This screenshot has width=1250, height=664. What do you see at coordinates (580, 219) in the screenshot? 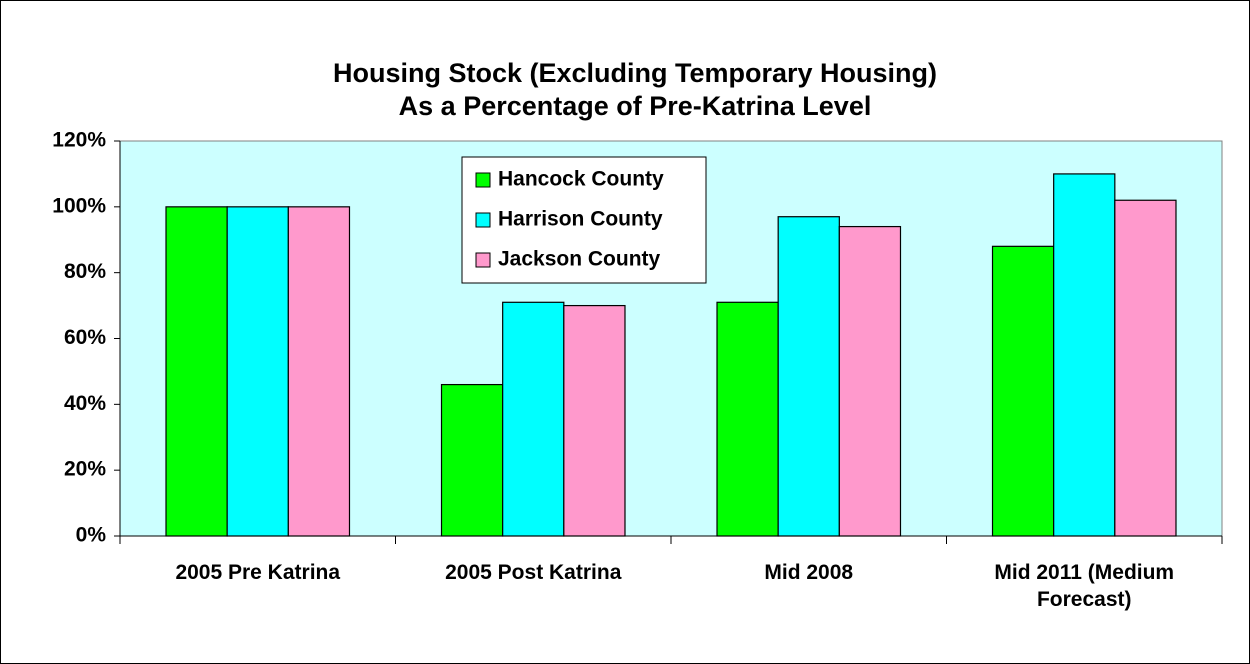
I see `legend-label: Harrison County` at bounding box center [580, 219].